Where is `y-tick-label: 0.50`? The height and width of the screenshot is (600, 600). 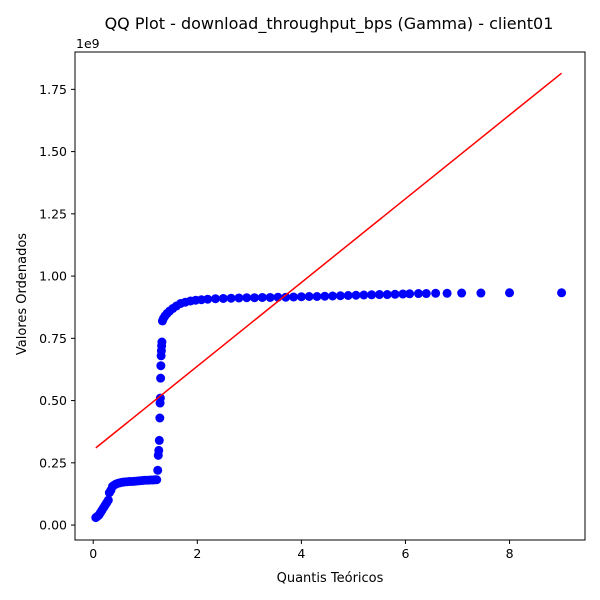
y-tick-label: 0.50 is located at coordinates (53, 400).